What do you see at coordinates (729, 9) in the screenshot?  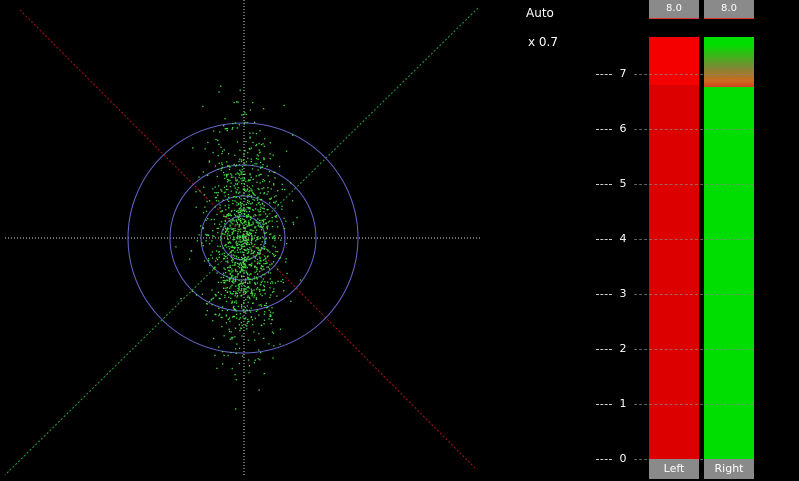 I see `peak-readout-right: 8.0` at bounding box center [729, 9].